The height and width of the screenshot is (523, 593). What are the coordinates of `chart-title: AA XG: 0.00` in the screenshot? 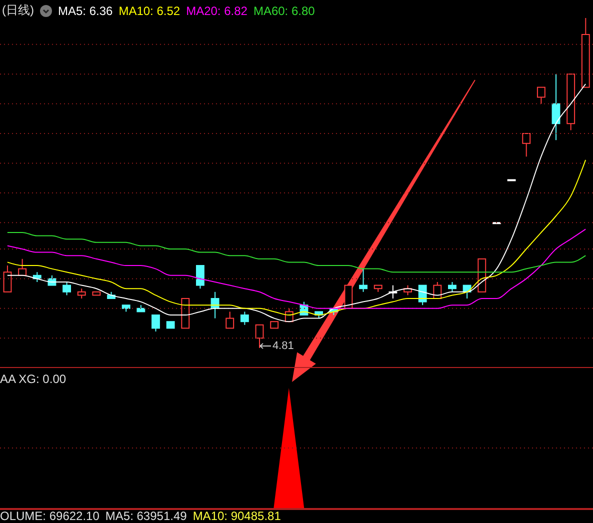 It's located at (33, 379).